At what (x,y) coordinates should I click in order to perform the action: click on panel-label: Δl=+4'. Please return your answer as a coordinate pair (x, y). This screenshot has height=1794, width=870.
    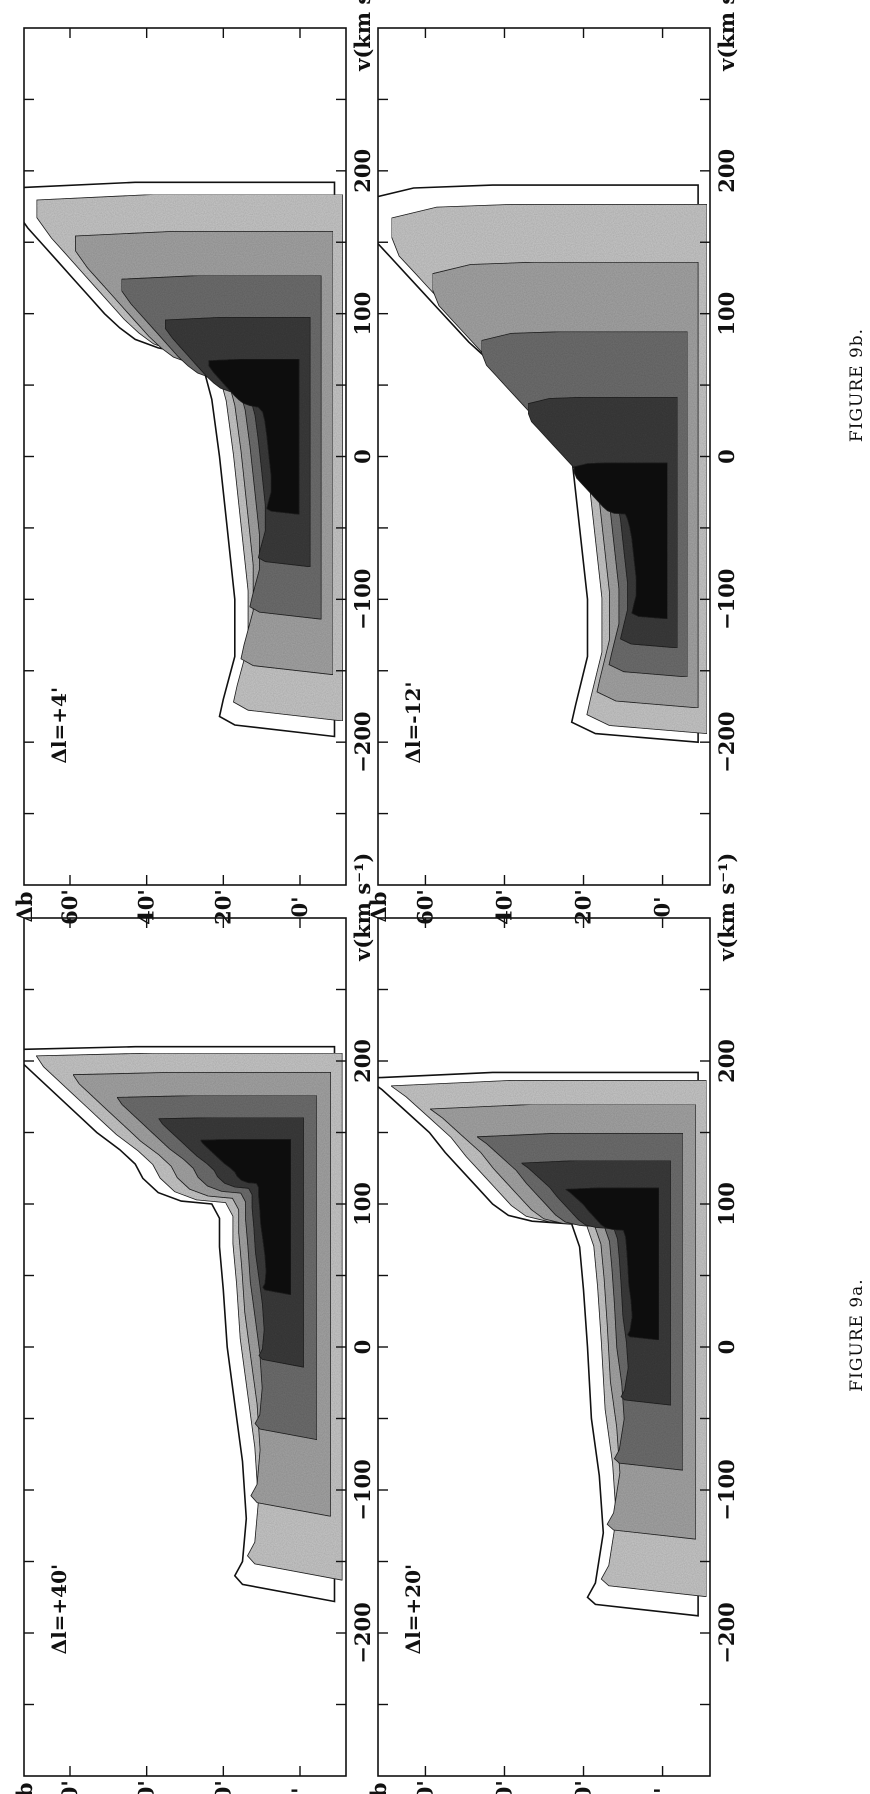
    Looking at the image, I should click on (59, 725).